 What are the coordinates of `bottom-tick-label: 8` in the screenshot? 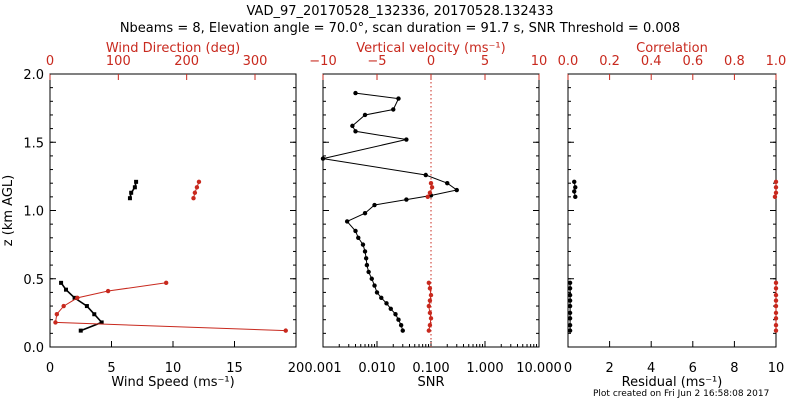 It's located at (734, 368).